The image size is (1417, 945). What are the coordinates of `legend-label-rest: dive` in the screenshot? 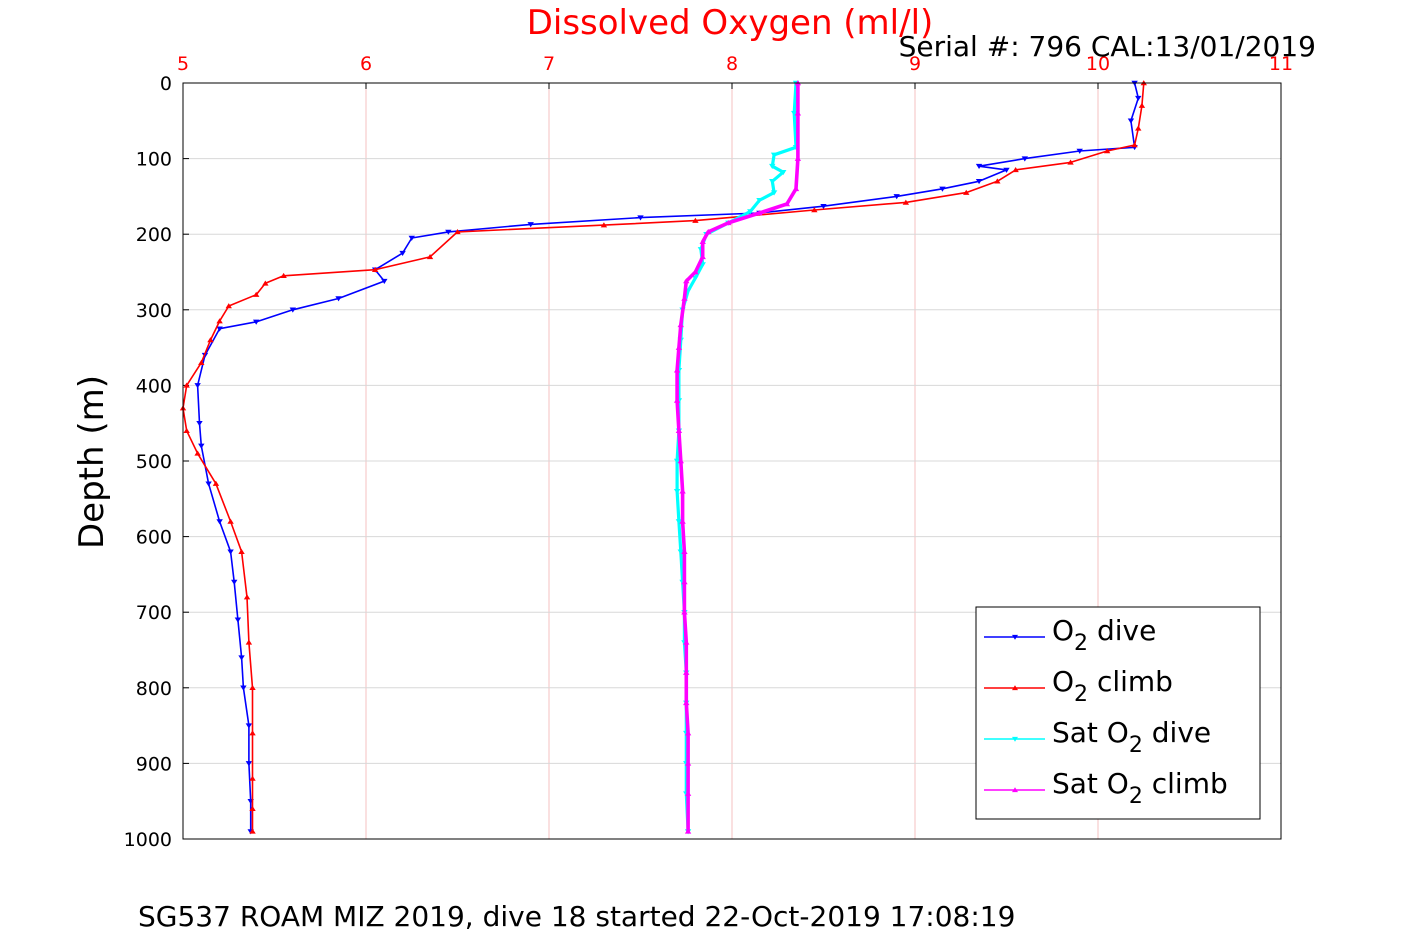 It's located at (1122, 630).